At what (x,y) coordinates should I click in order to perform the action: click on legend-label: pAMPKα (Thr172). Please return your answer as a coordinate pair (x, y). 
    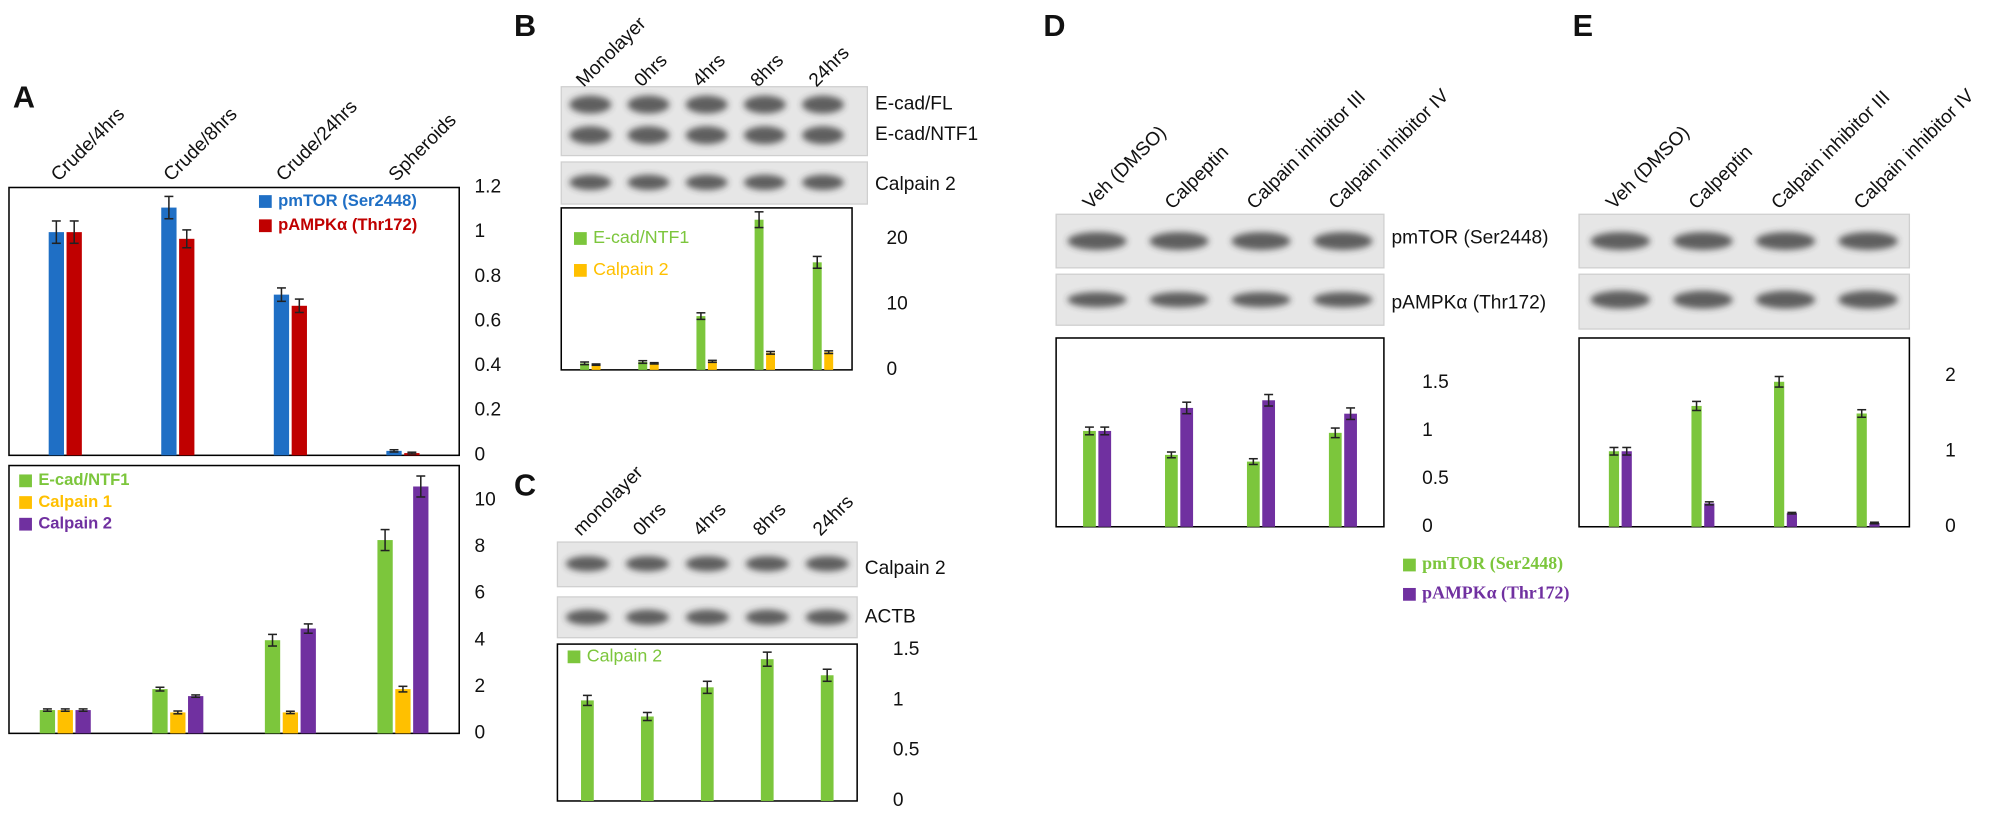
    Looking at the image, I should click on (347, 224).